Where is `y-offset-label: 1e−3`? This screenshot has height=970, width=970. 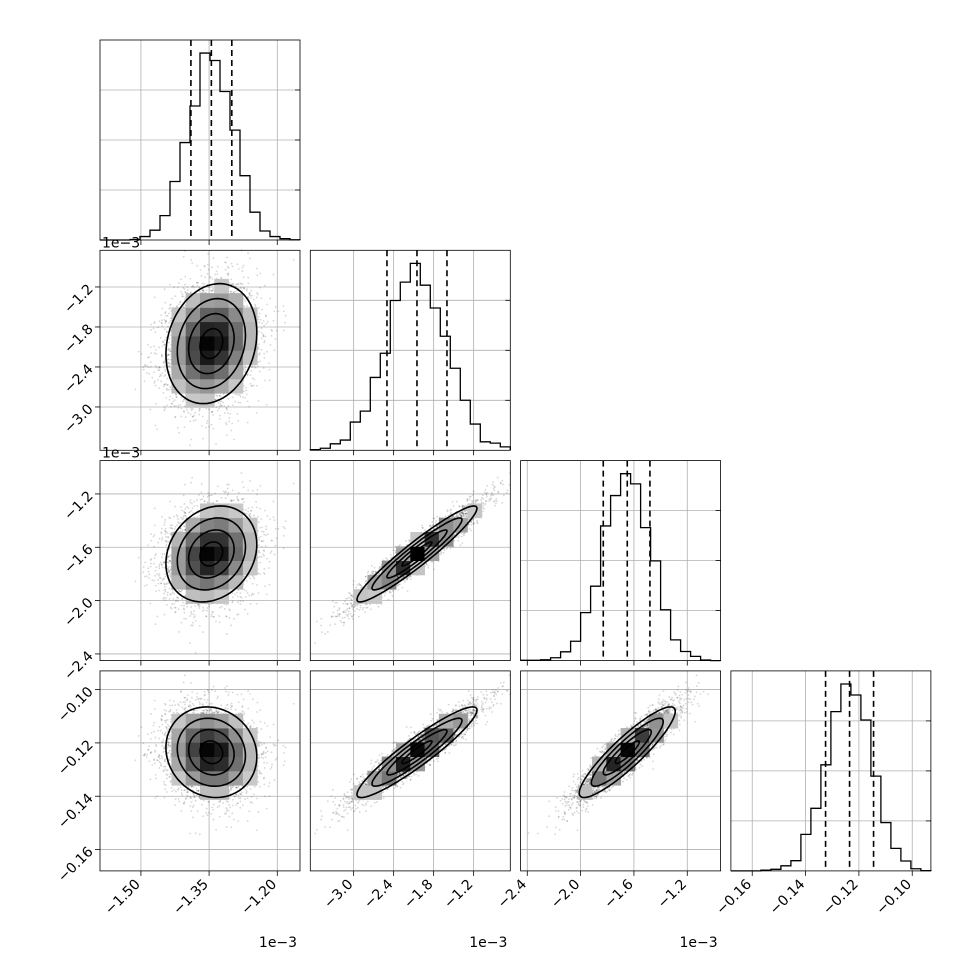
y-offset-label: 1e−3 is located at coordinates (121, 243).